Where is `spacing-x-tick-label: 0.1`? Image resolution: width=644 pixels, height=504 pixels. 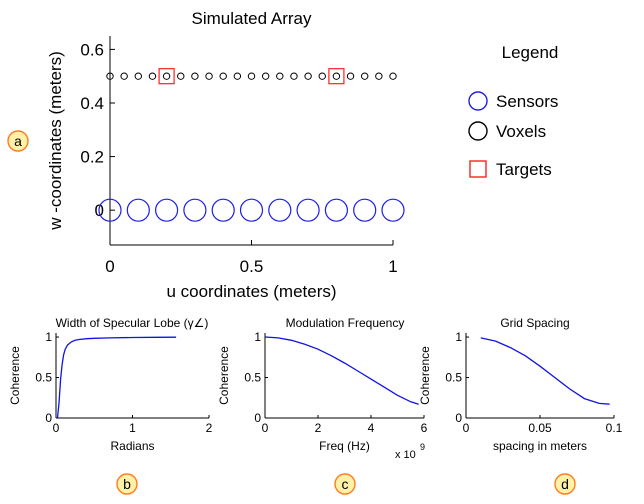
spacing-x-tick-label: 0.1 is located at coordinates (614, 428).